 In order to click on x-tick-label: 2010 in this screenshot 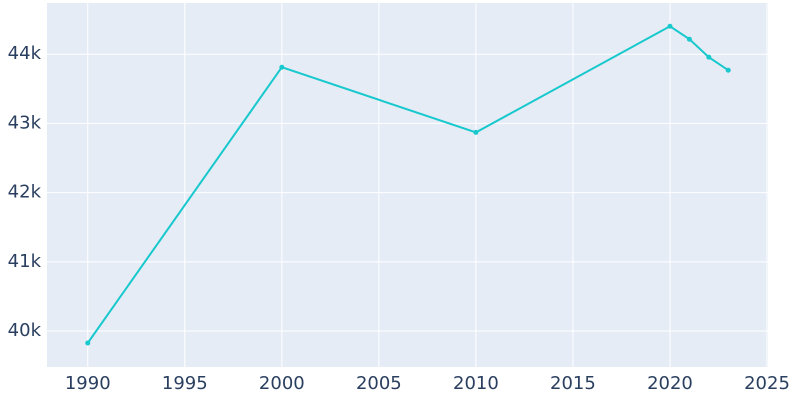, I will do `click(476, 383)`.